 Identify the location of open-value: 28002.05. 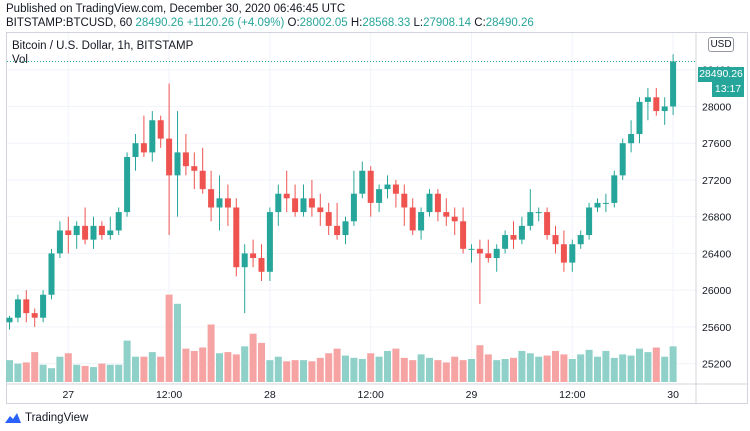
(323, 23).